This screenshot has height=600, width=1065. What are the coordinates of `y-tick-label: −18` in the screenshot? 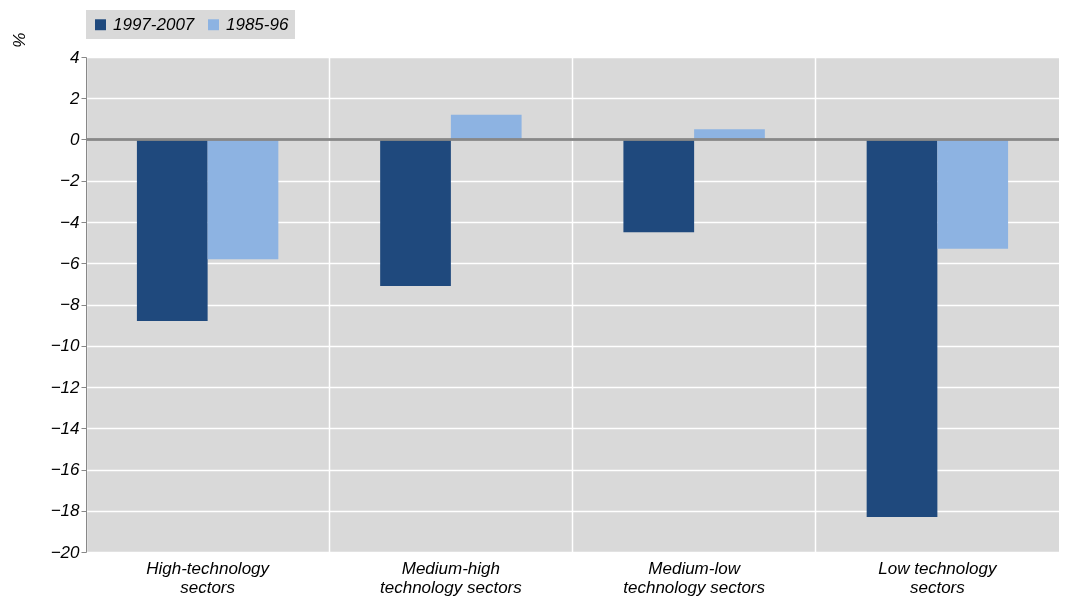 It's located at (65, 511).